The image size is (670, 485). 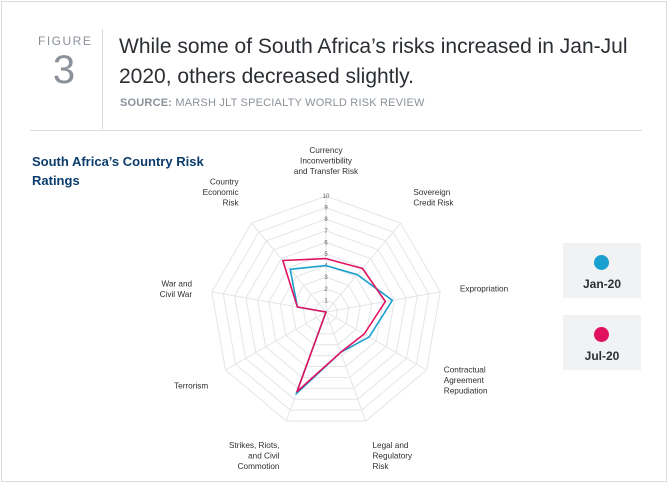 I want to click on axis-label-line: Repudiation, so click(x=466, y=391).